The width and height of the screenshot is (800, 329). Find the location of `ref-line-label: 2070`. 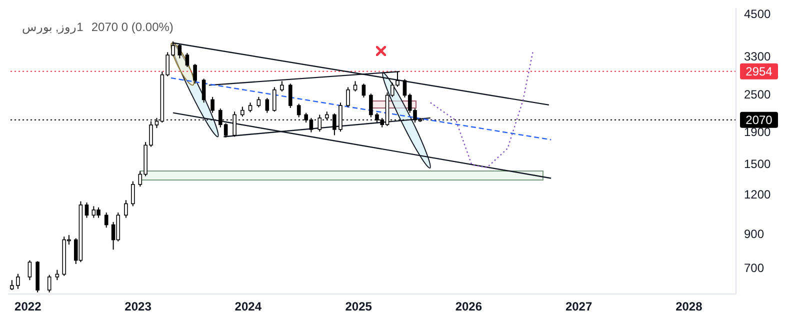

ref-line-label: 2070 is located at coordinates (759, 119).